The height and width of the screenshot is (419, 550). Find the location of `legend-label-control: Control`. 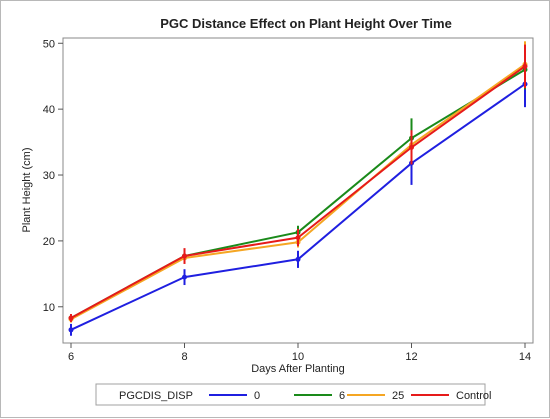

legend-label-control: Control is located at coordinates (473, 396).